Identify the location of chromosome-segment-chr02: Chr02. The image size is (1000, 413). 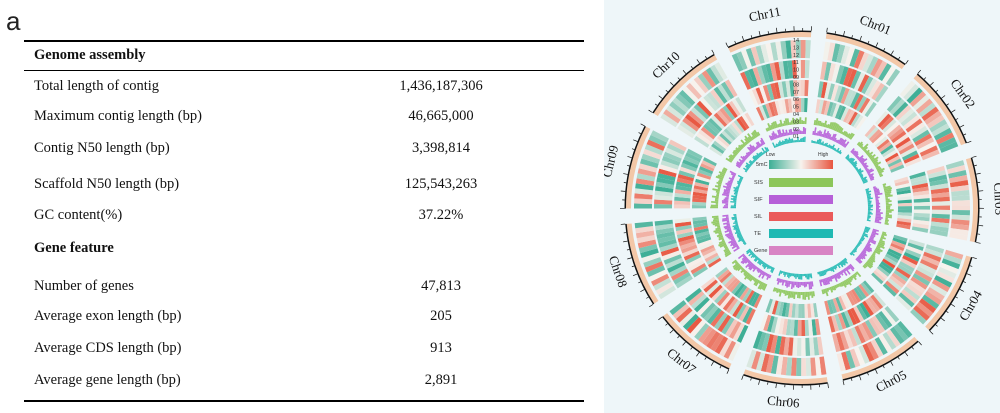
(912, 126).